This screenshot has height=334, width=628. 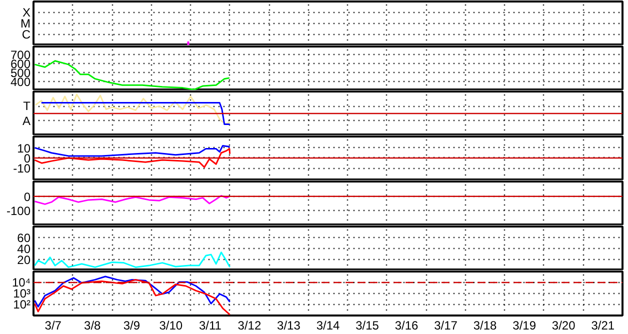 What do you see at coordinates (93, 325) in the screenshot?
I see `x-tick-label: 3/8` at bounding box center [93, 325].